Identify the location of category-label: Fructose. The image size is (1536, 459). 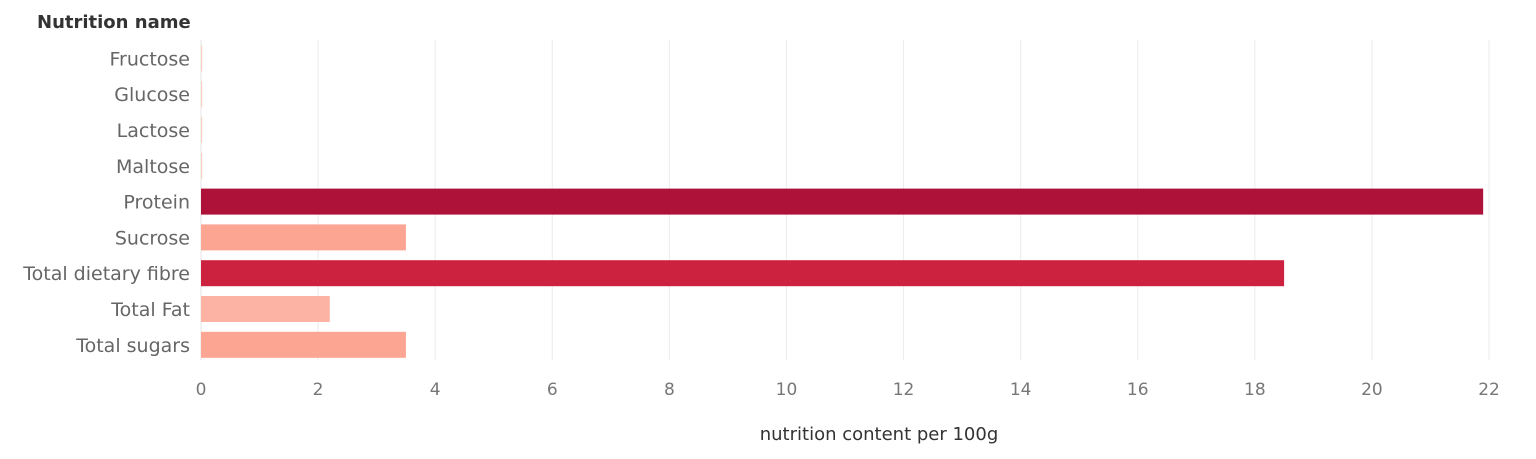
(149, 59).